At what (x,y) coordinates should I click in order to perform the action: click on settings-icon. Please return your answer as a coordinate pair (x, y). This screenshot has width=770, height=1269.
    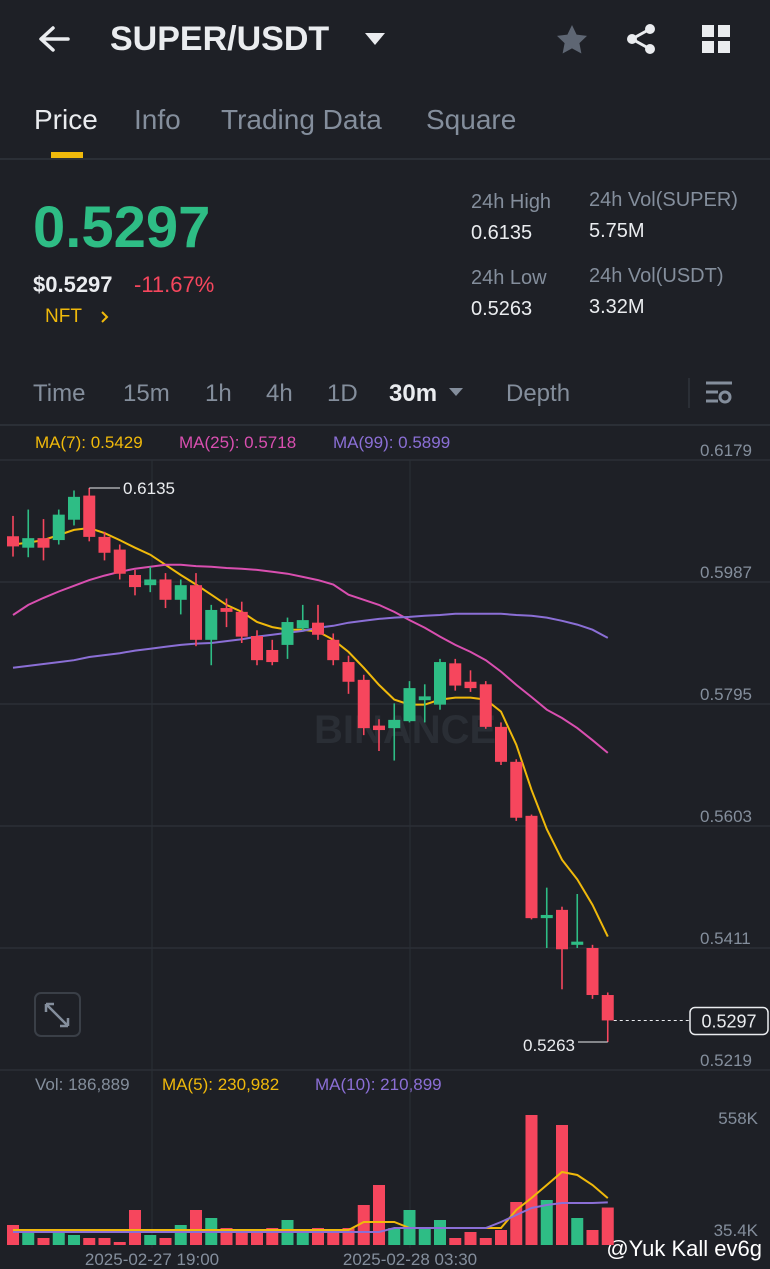
    Looking at the image, I should click on (719, 393).